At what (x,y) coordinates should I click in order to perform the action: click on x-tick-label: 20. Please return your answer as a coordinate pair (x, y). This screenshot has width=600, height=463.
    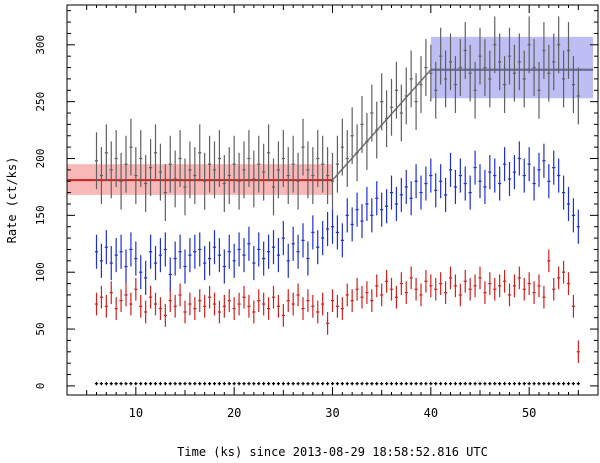
    Looking at the image, I should click on (234, 413).